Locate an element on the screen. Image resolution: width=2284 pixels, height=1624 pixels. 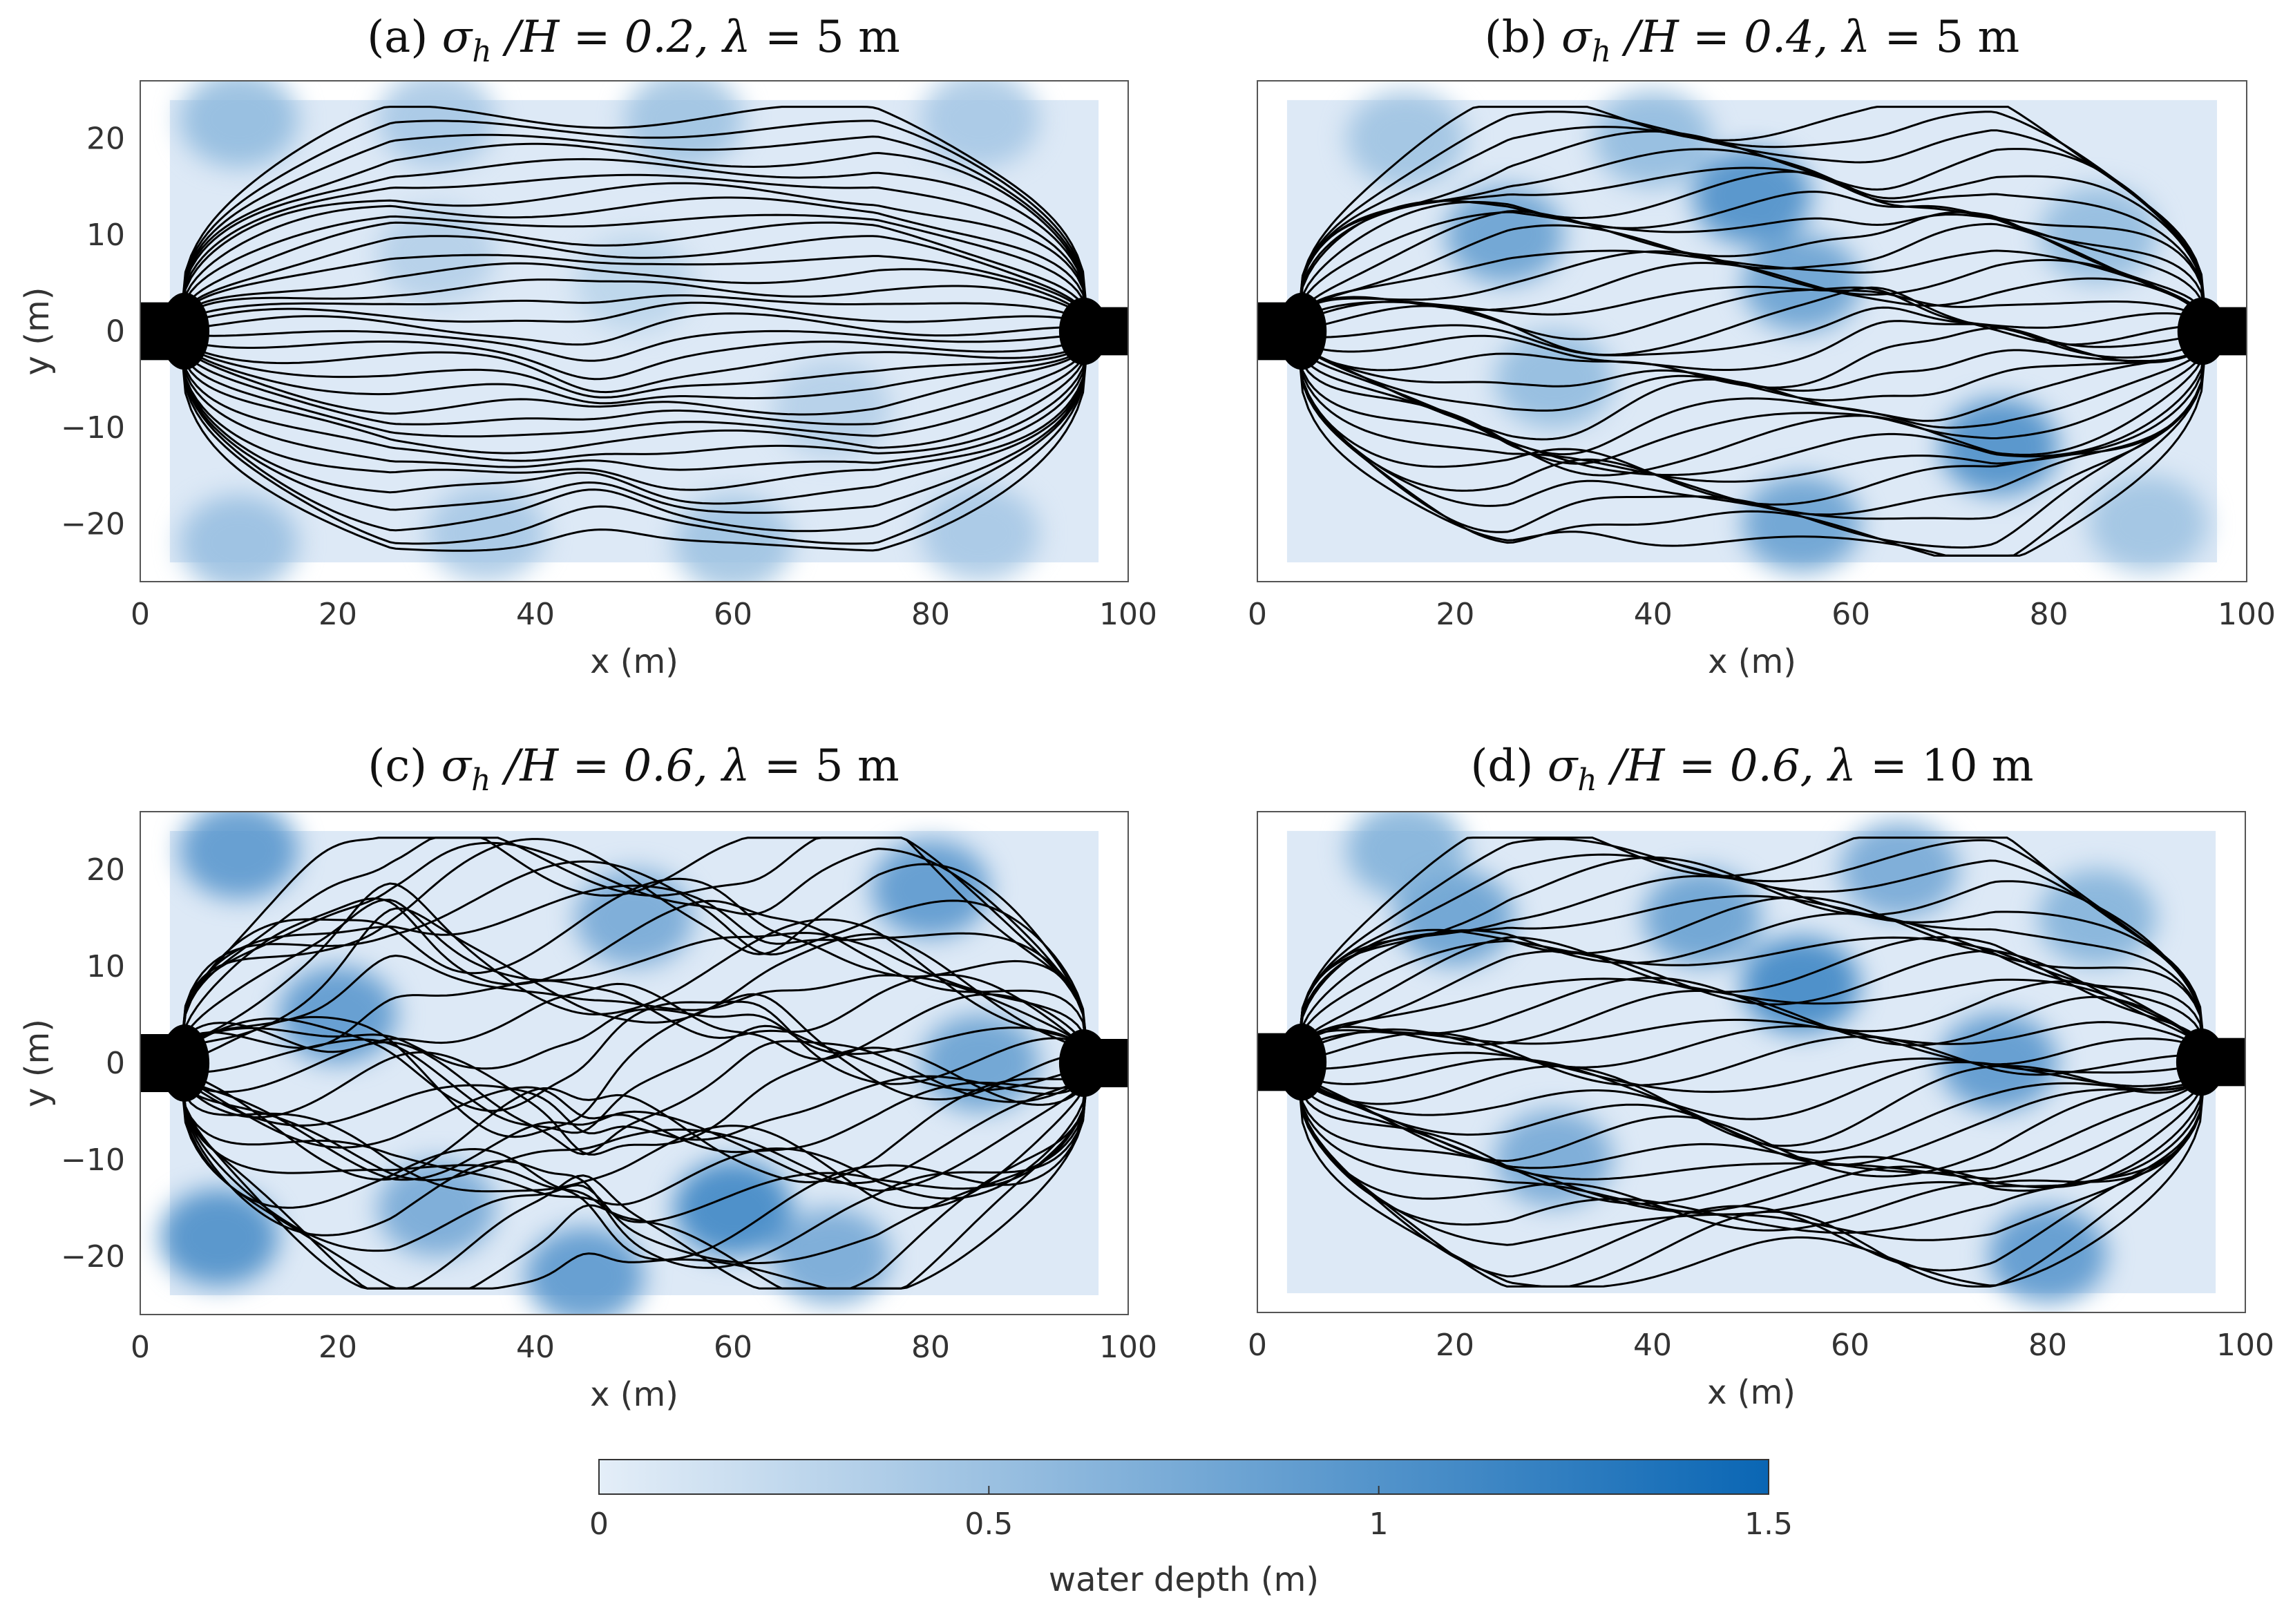
panel-title: (d) σh /H = 0.6, λ = 10 m is located at coordinates (1751, 769).